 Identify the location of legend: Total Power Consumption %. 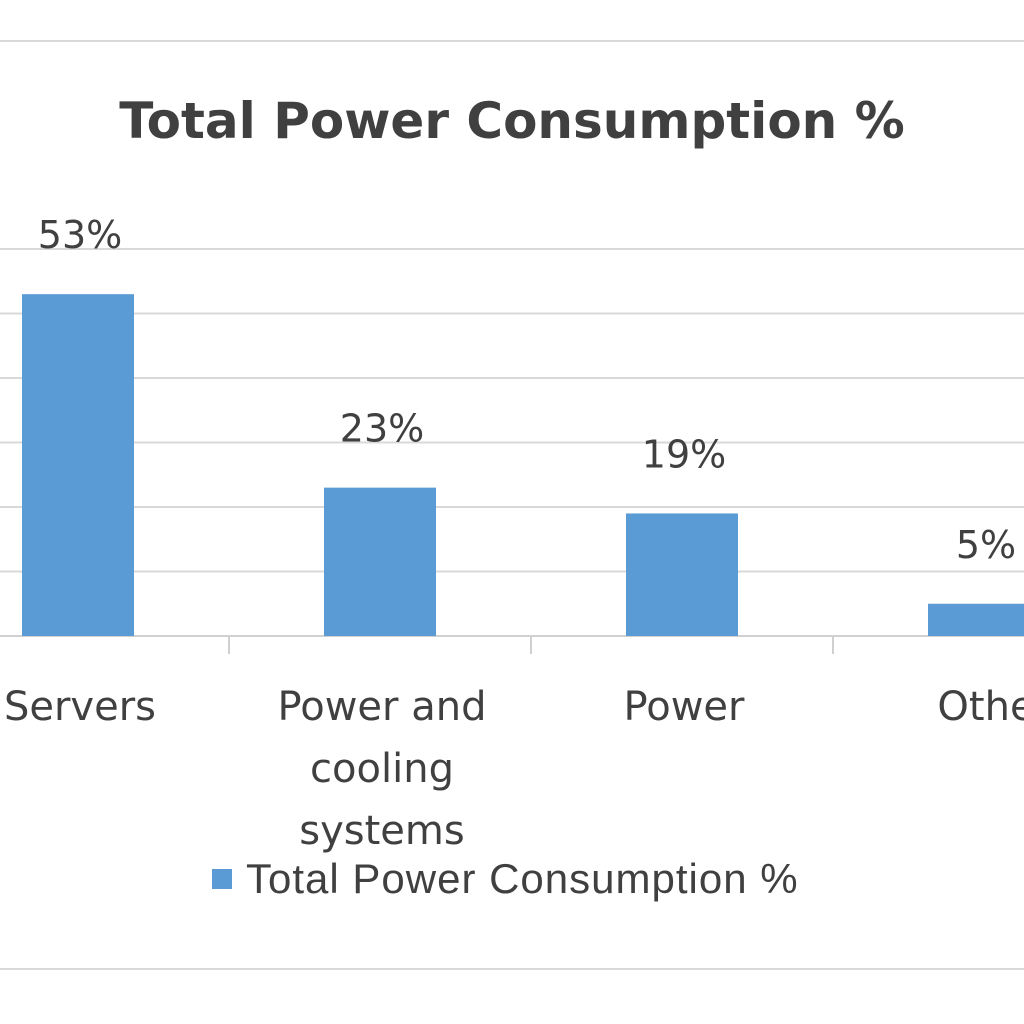
(505, 879).